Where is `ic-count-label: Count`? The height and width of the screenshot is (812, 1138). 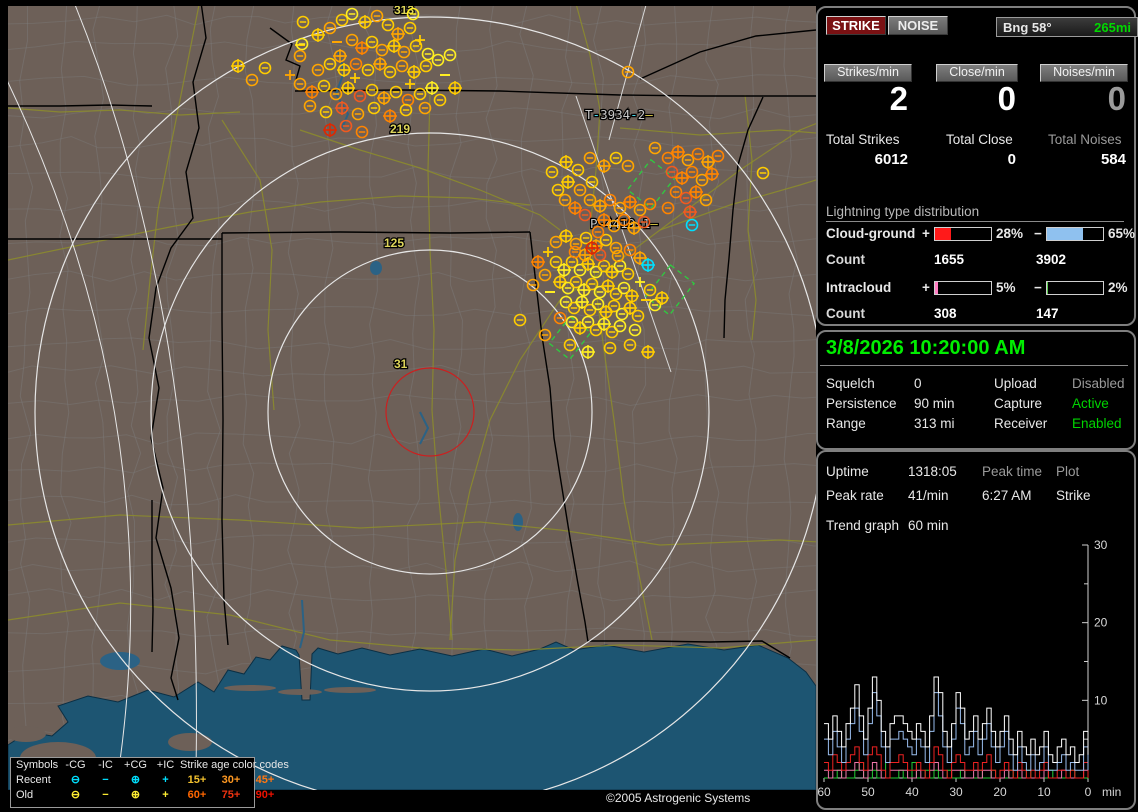
ic-count-label: Count is located at coordinates (845, 313).